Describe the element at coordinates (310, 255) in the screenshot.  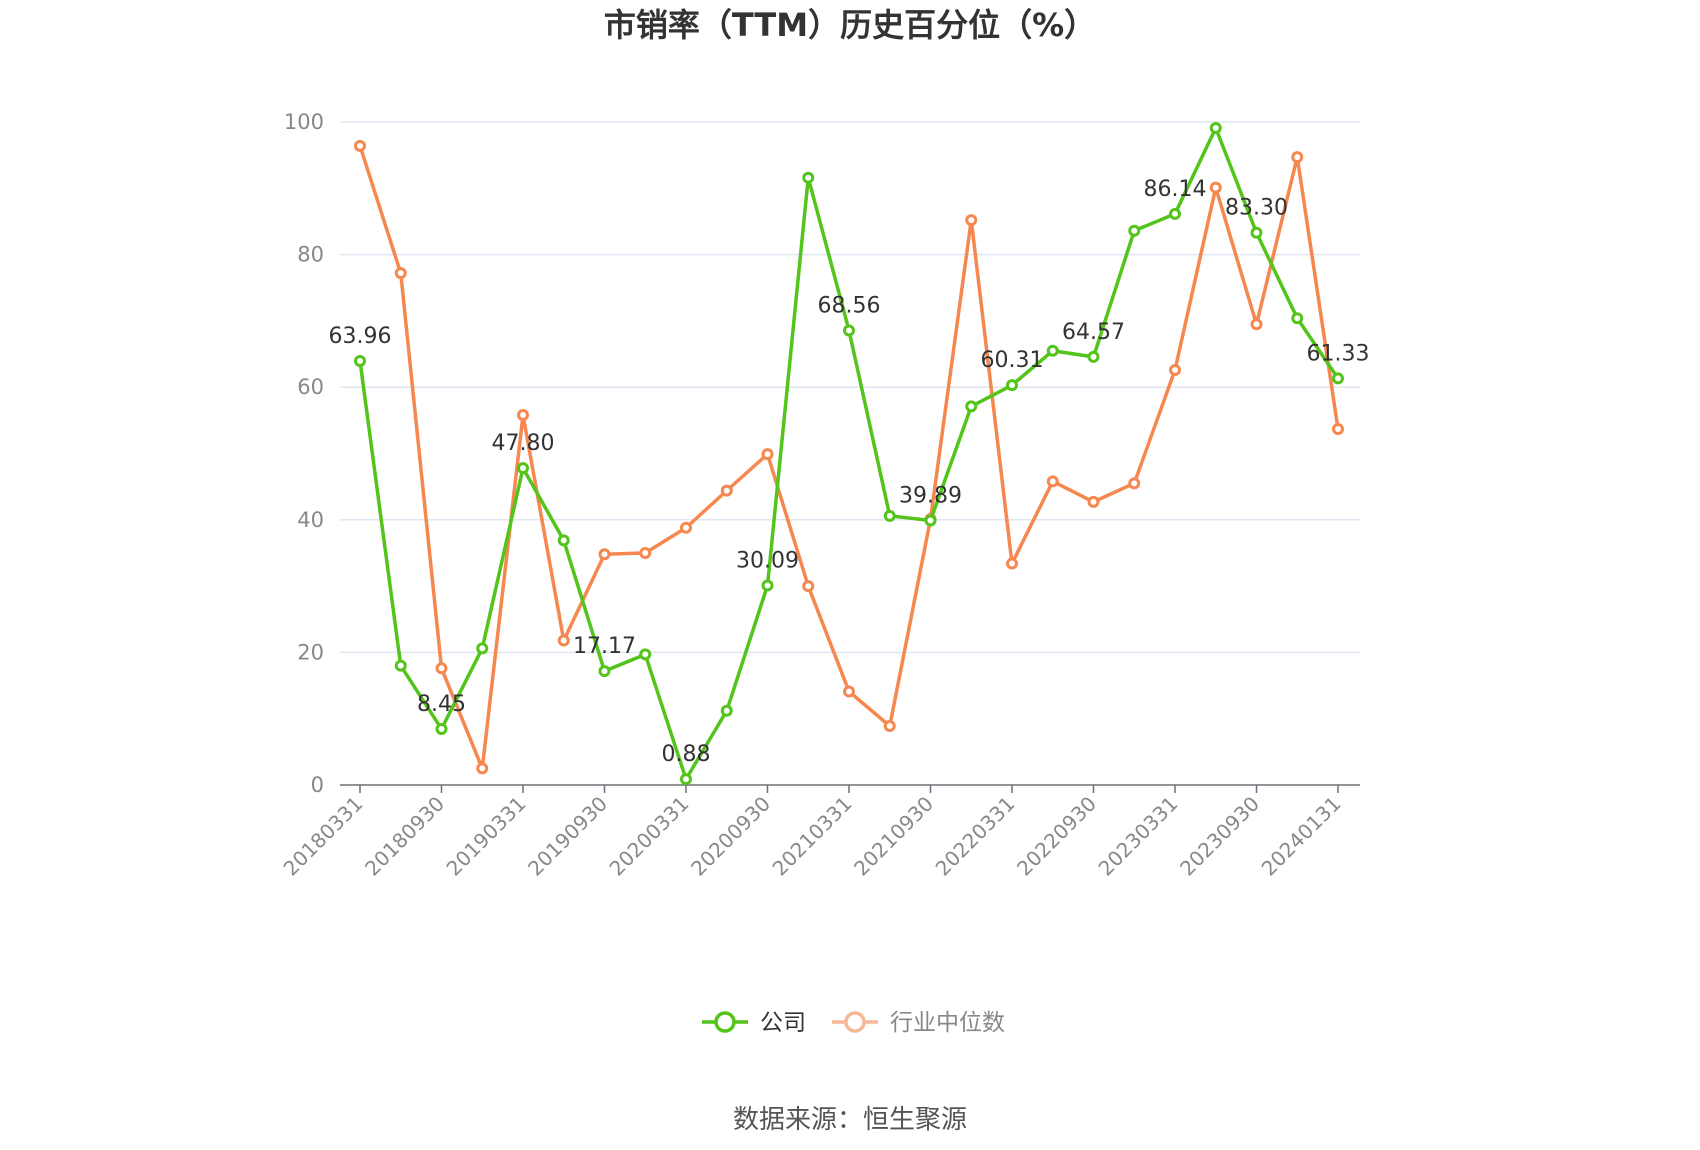
I see `y-tick-label: 80` at that location.